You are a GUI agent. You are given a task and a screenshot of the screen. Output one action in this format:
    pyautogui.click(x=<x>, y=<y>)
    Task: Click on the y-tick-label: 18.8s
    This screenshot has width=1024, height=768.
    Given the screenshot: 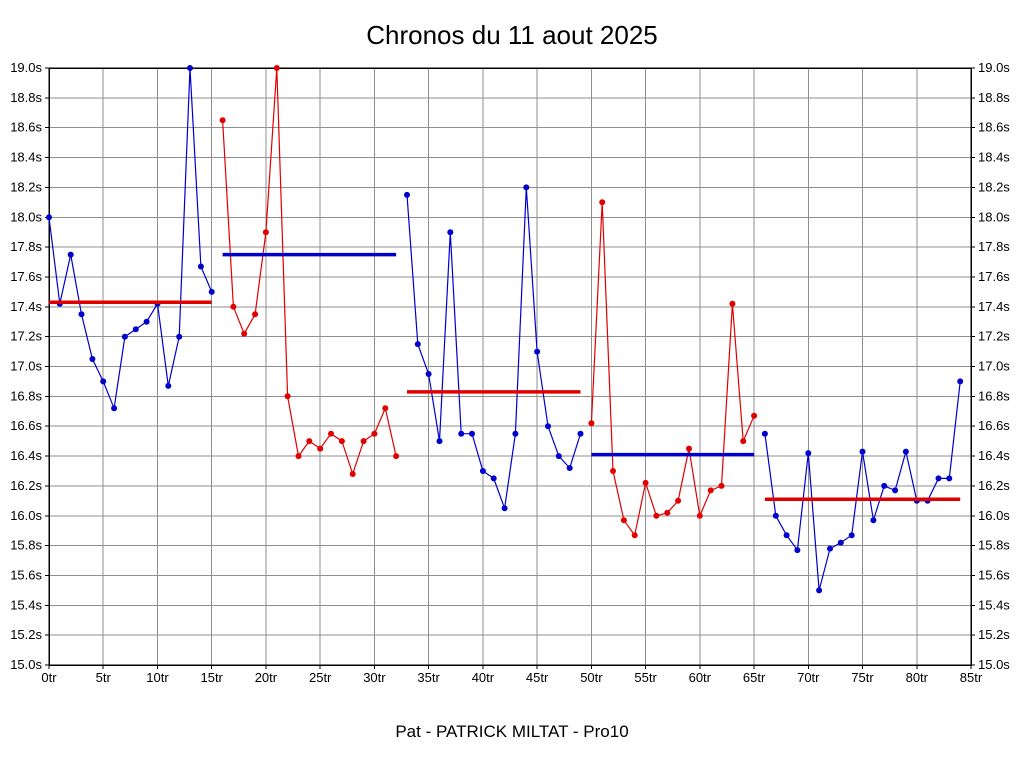 What is the action you would take?
    pyautogui.click(x=26, y=97)
    